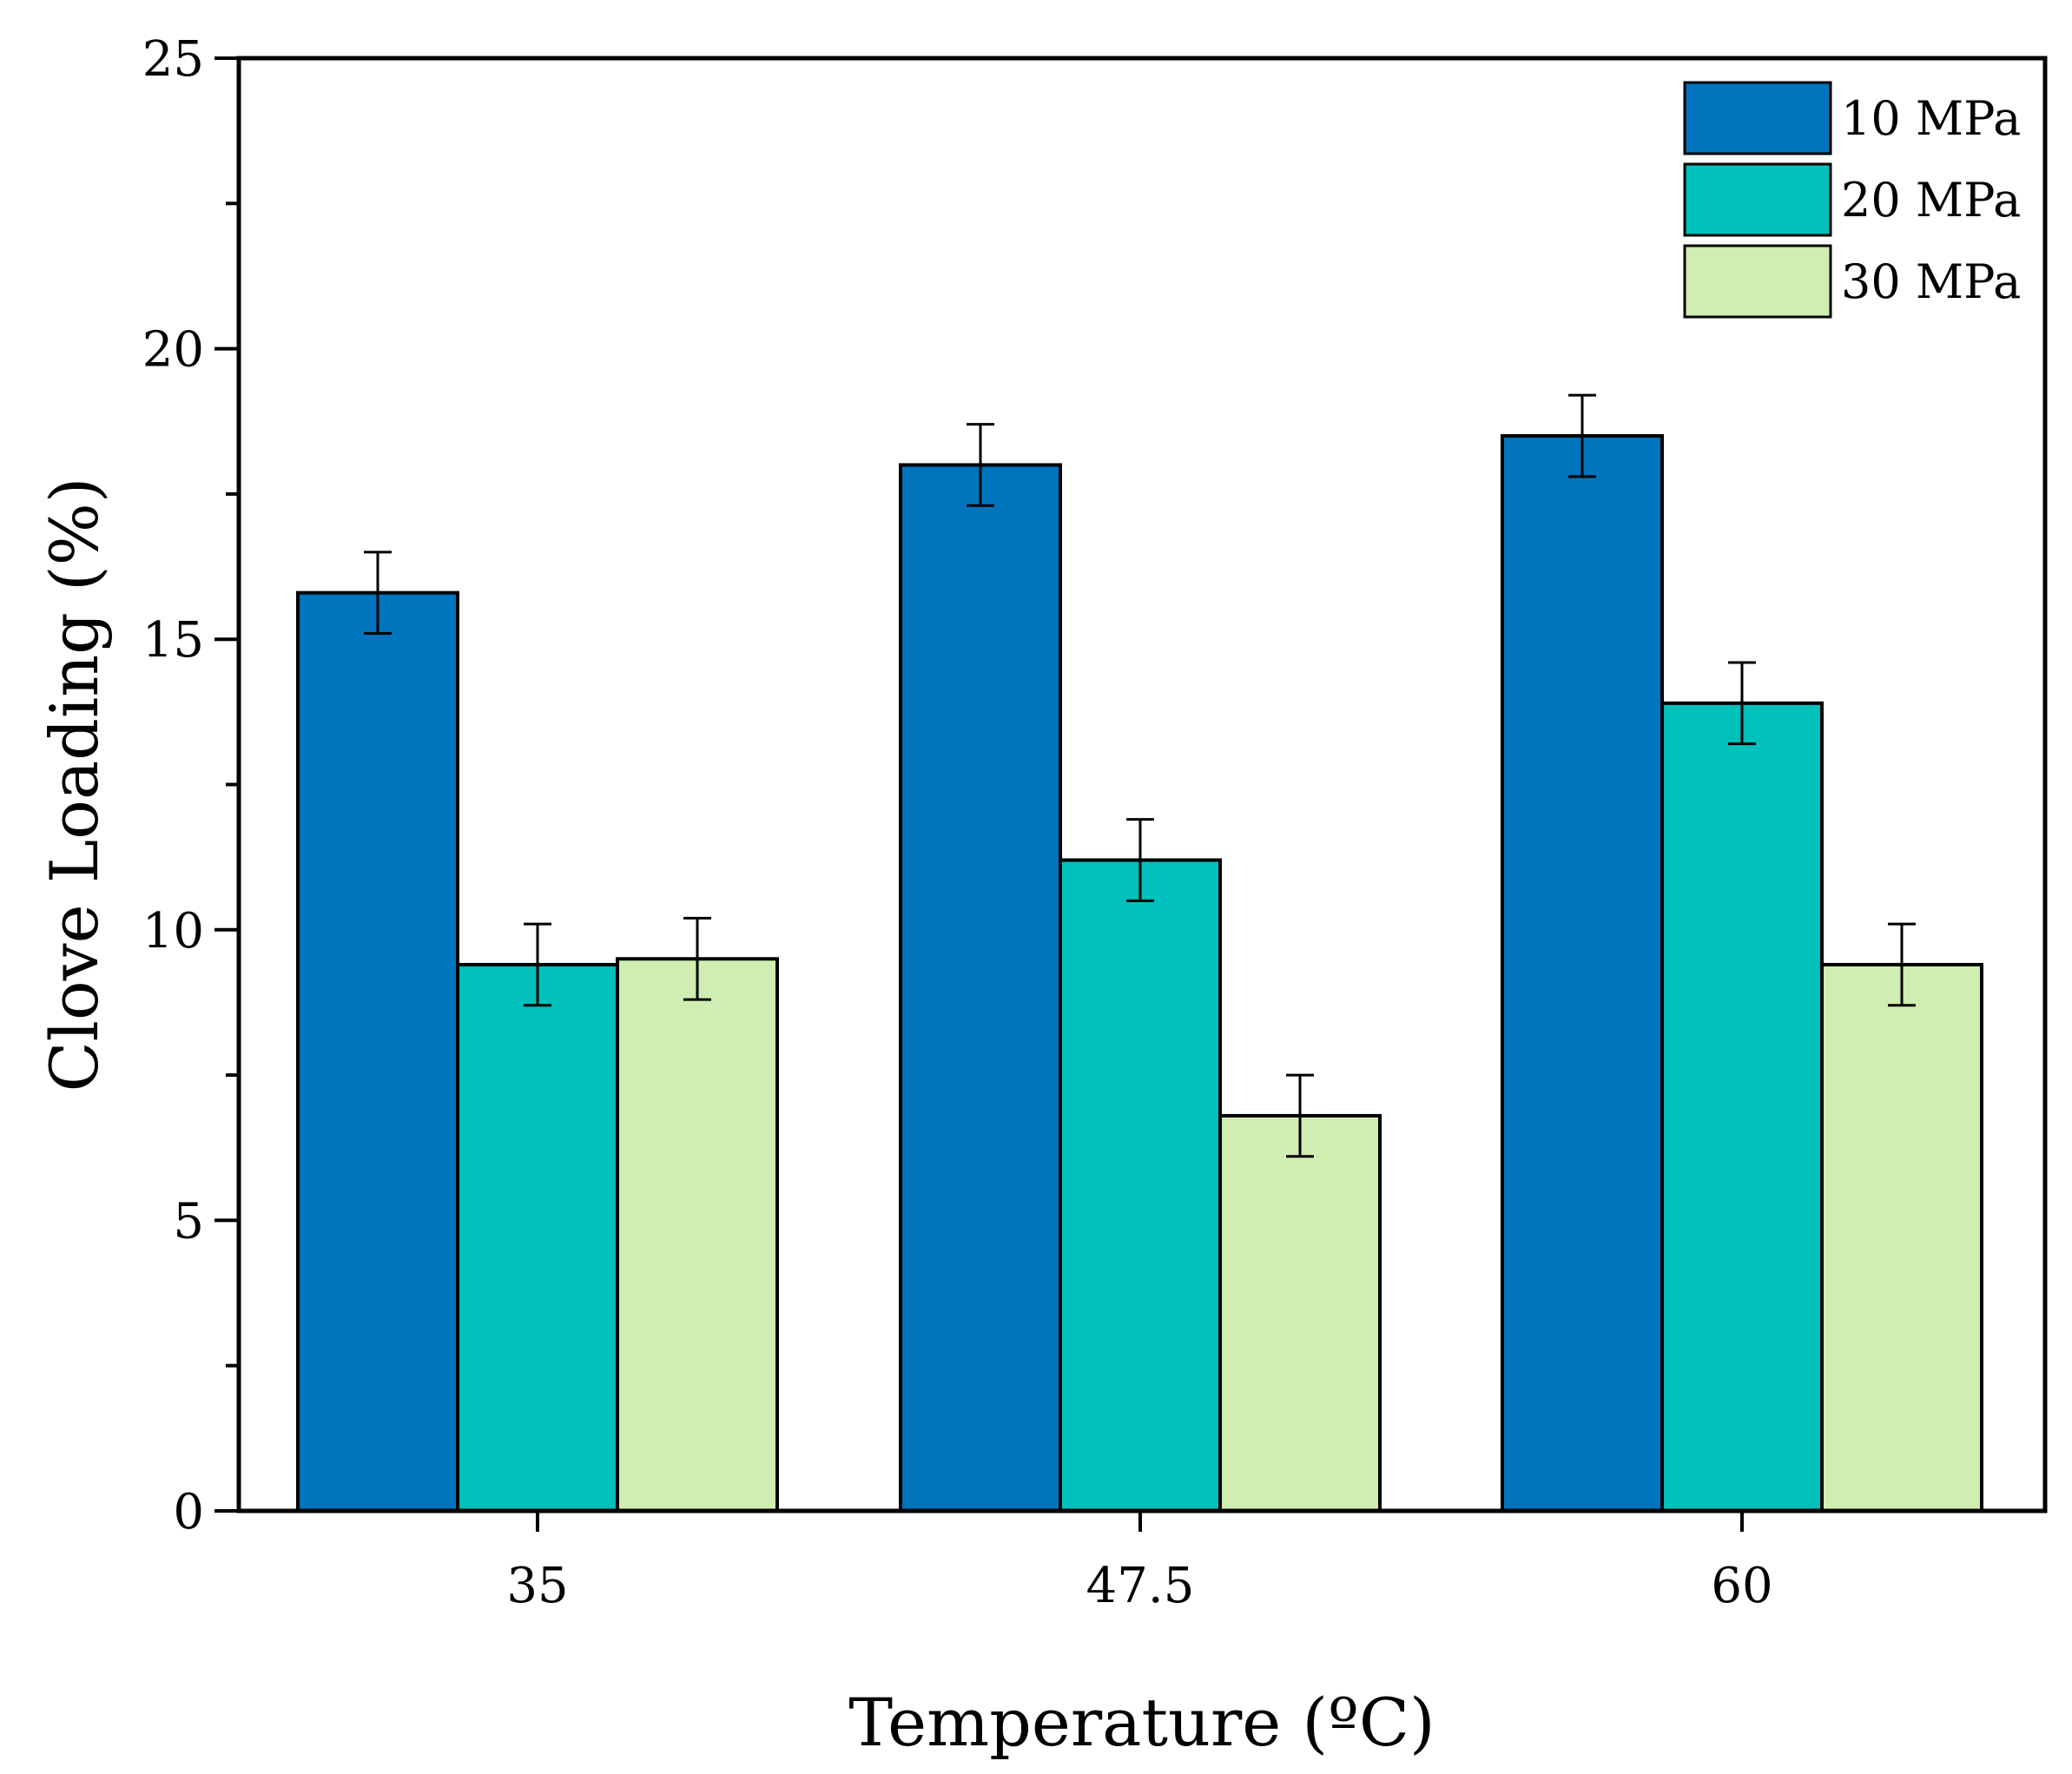 The image size is (2072, 1774). I want to click on bar-10-mpa-47.5, so click(981, 988).